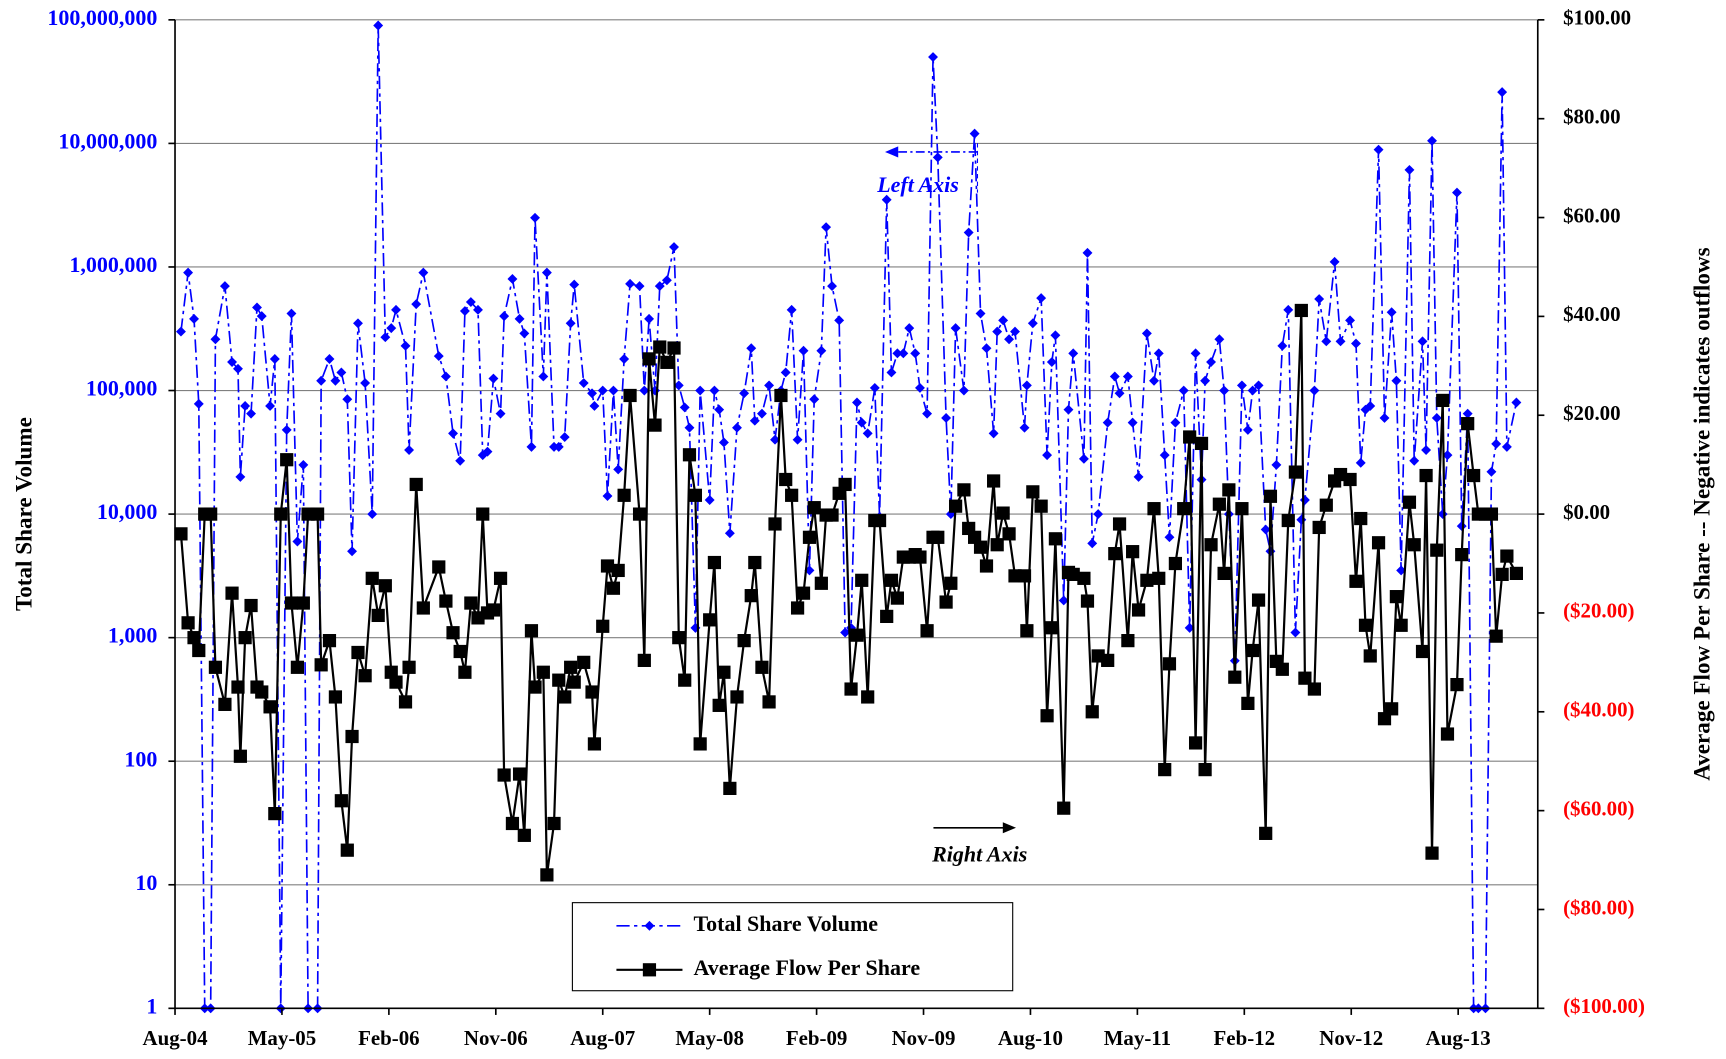 This screenshot has height=1059, width=1726. What do you see at coordinates (979, 853) in the screenshot?
I see `annotation: Right Axis` at bounding box center [979, 853].